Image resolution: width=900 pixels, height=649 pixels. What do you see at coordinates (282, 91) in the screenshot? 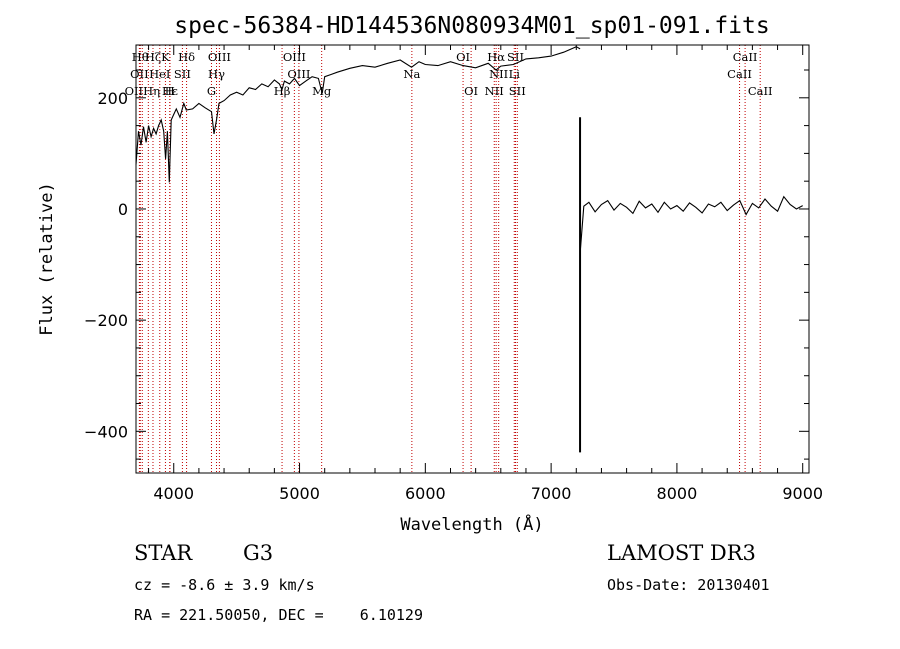
I see `spectral-line-label: Hβ` at bounding box center [282, 91].